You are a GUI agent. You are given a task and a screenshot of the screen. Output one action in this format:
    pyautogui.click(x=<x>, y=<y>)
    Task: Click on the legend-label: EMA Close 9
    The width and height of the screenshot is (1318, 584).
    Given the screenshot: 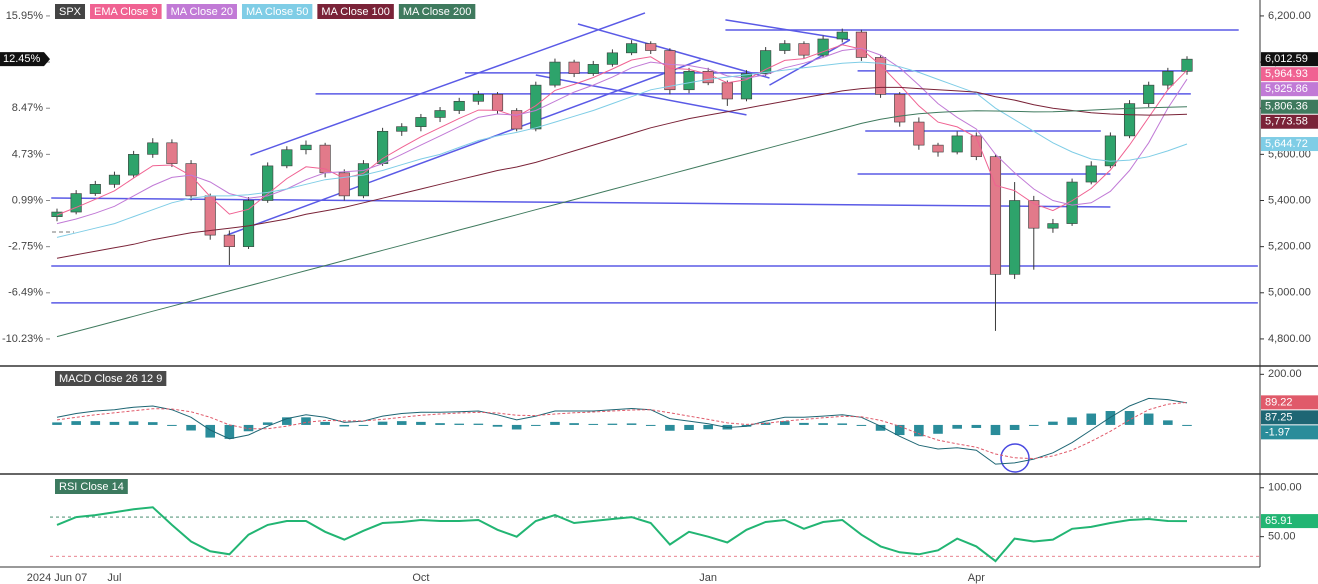 What is the action you would take?
    pyautogui.click(x=126, y=12)
    